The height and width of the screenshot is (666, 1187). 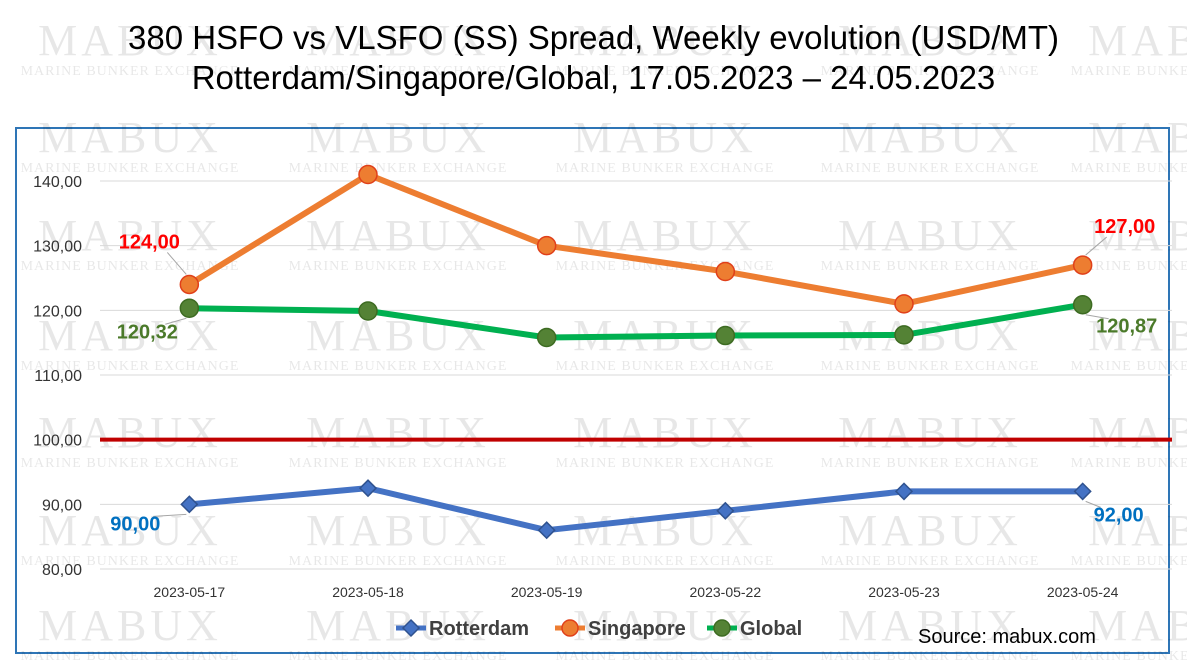 I want to click on y-tick-label: 110,00, so click(x=58, y=376).